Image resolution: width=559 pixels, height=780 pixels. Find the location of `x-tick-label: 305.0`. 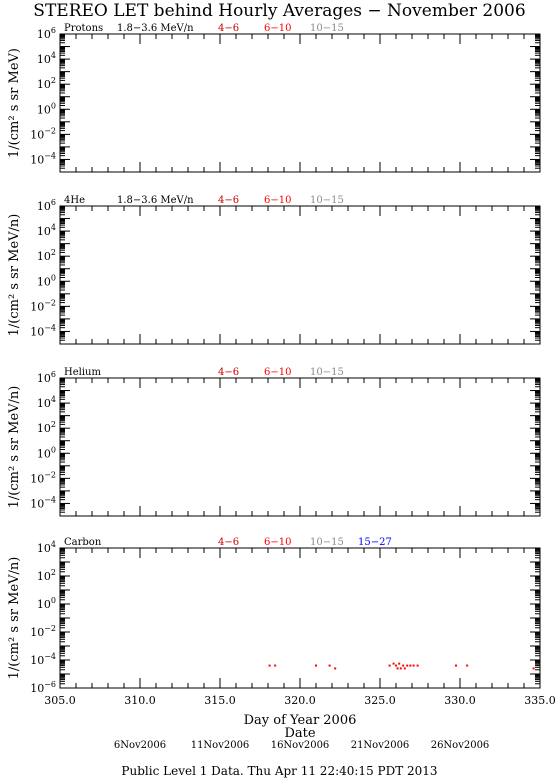

x-tick-label: 305.0 is located at coordinates (60, 700).